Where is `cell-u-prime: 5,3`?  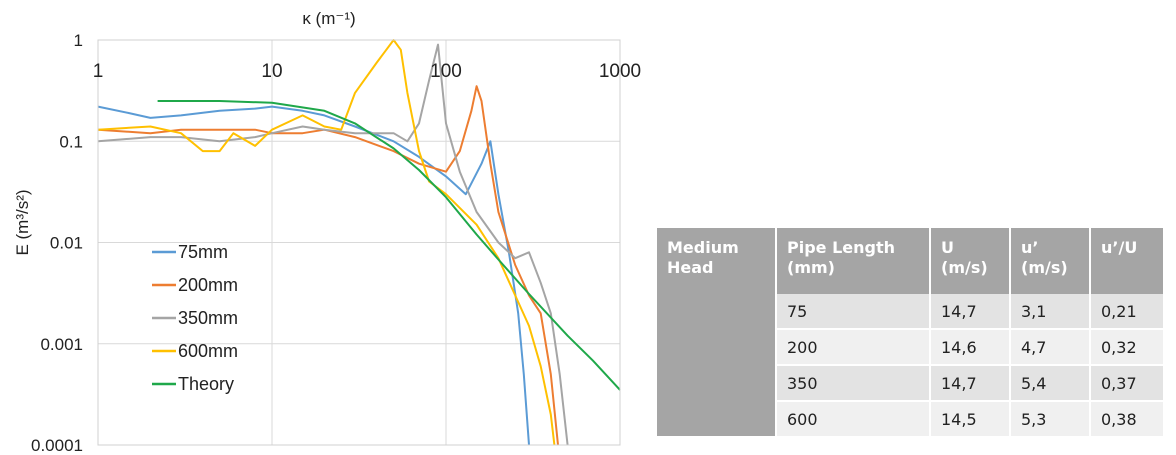
cell-u-prime: 5,3 is located at coordinates (1050, 419).